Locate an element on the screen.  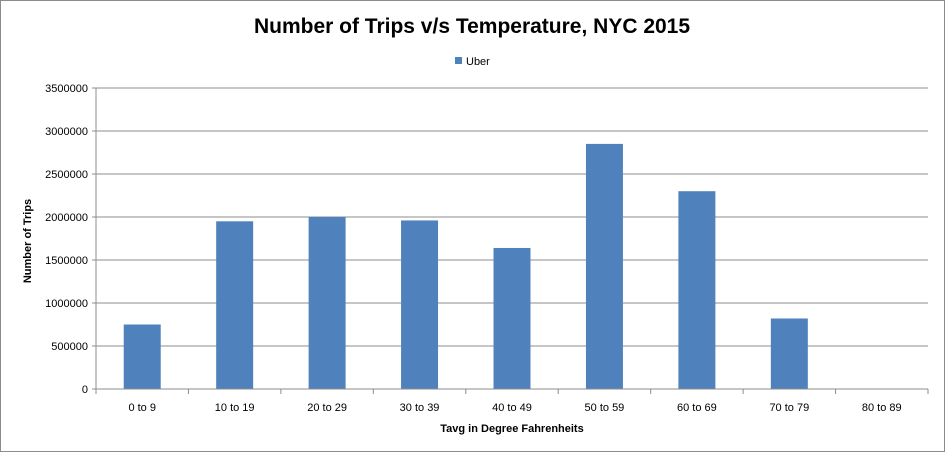
legend-swatch-uber is located at coordinates (458, 60).